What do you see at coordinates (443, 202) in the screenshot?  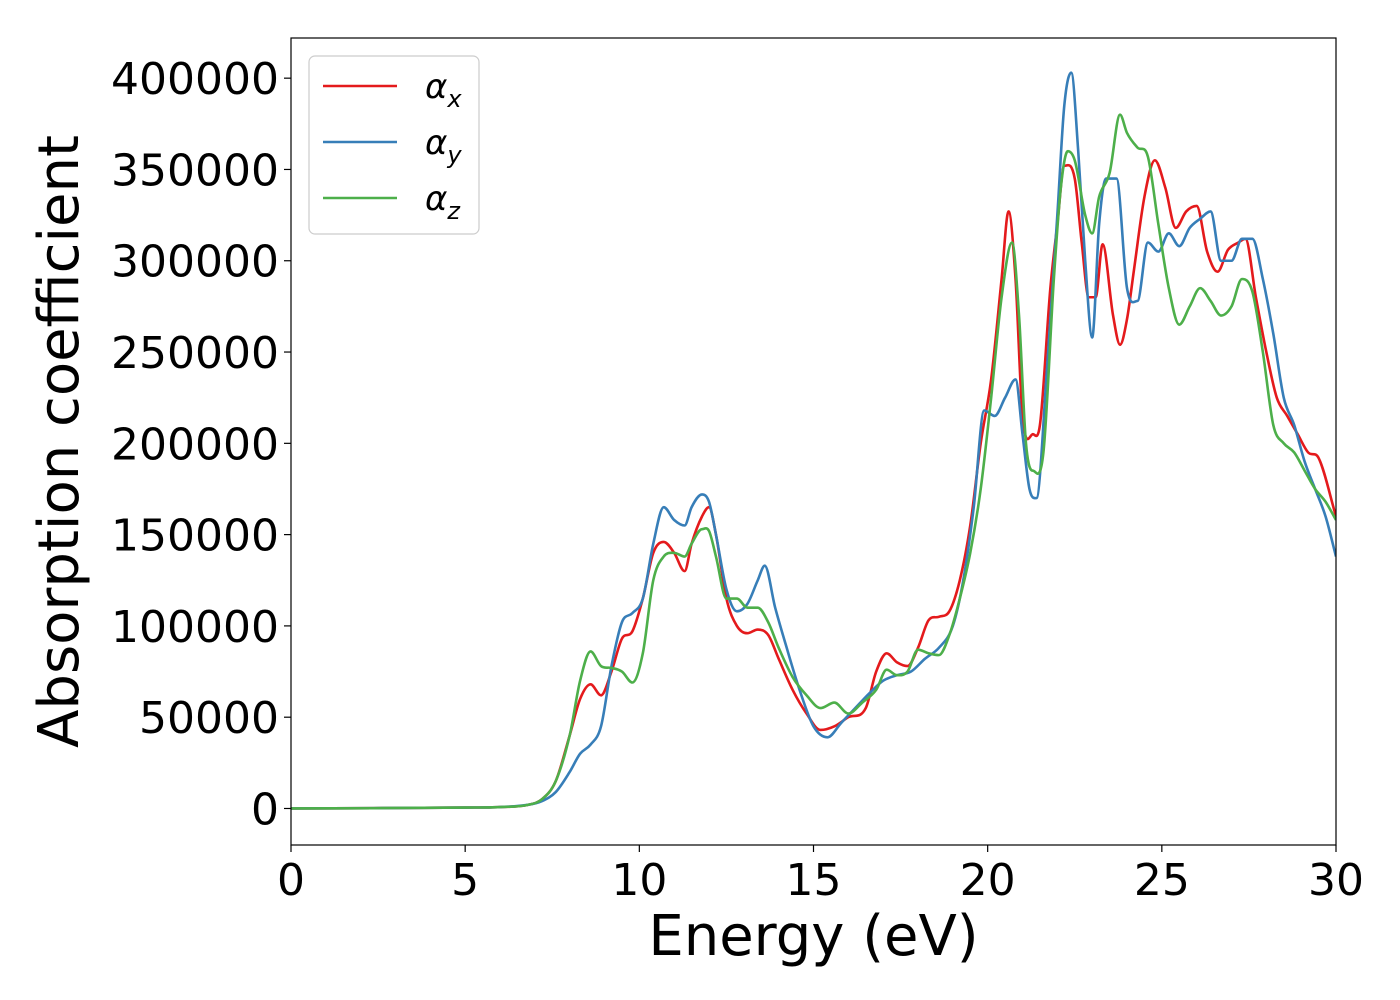 I see `legend-label-alpha-z: αz` at bounding box center [443, 202].